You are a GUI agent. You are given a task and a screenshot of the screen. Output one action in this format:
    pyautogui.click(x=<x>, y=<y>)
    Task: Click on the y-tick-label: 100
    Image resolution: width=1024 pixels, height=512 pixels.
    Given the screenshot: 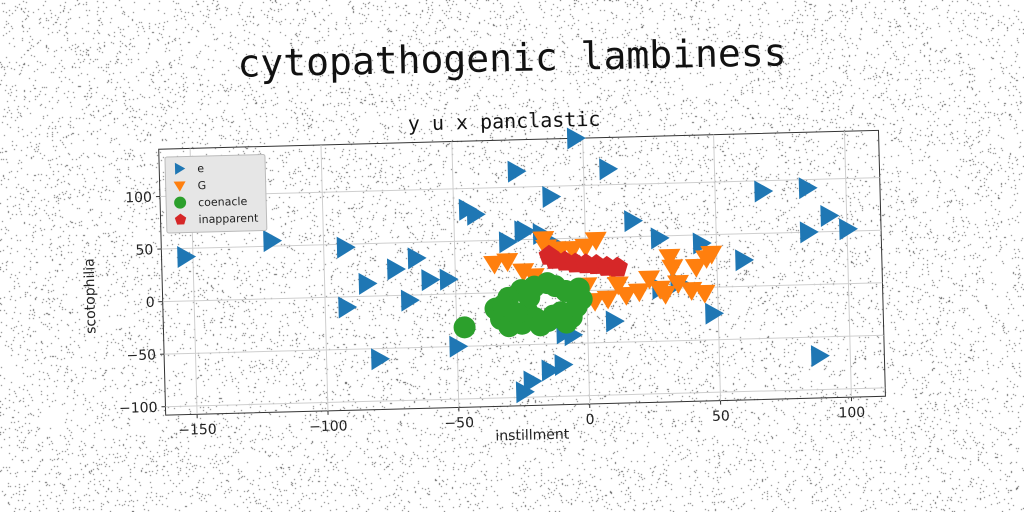 What is the action you would take?
    pyautogui.click(x=138, y=198)
    